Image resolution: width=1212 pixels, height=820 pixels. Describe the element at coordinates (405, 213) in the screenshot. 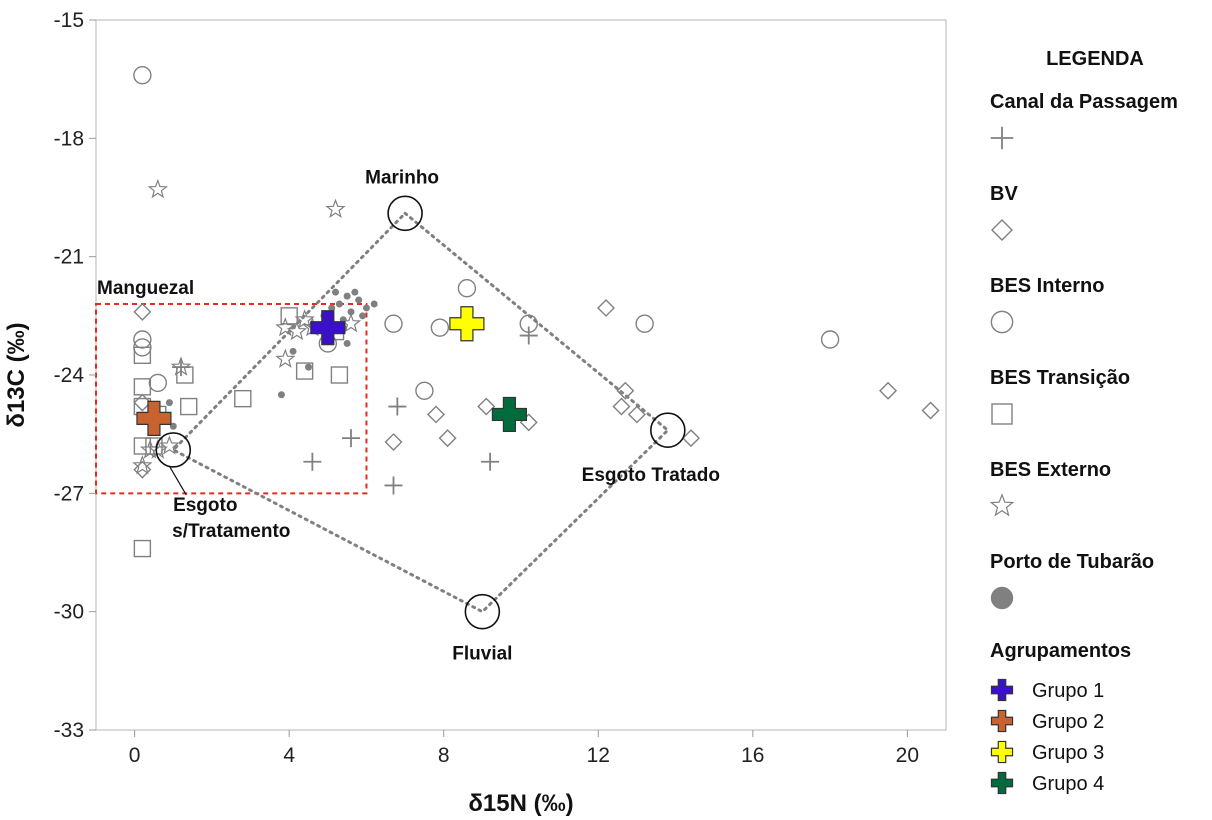

I see `source-circle-marinho` at that location.